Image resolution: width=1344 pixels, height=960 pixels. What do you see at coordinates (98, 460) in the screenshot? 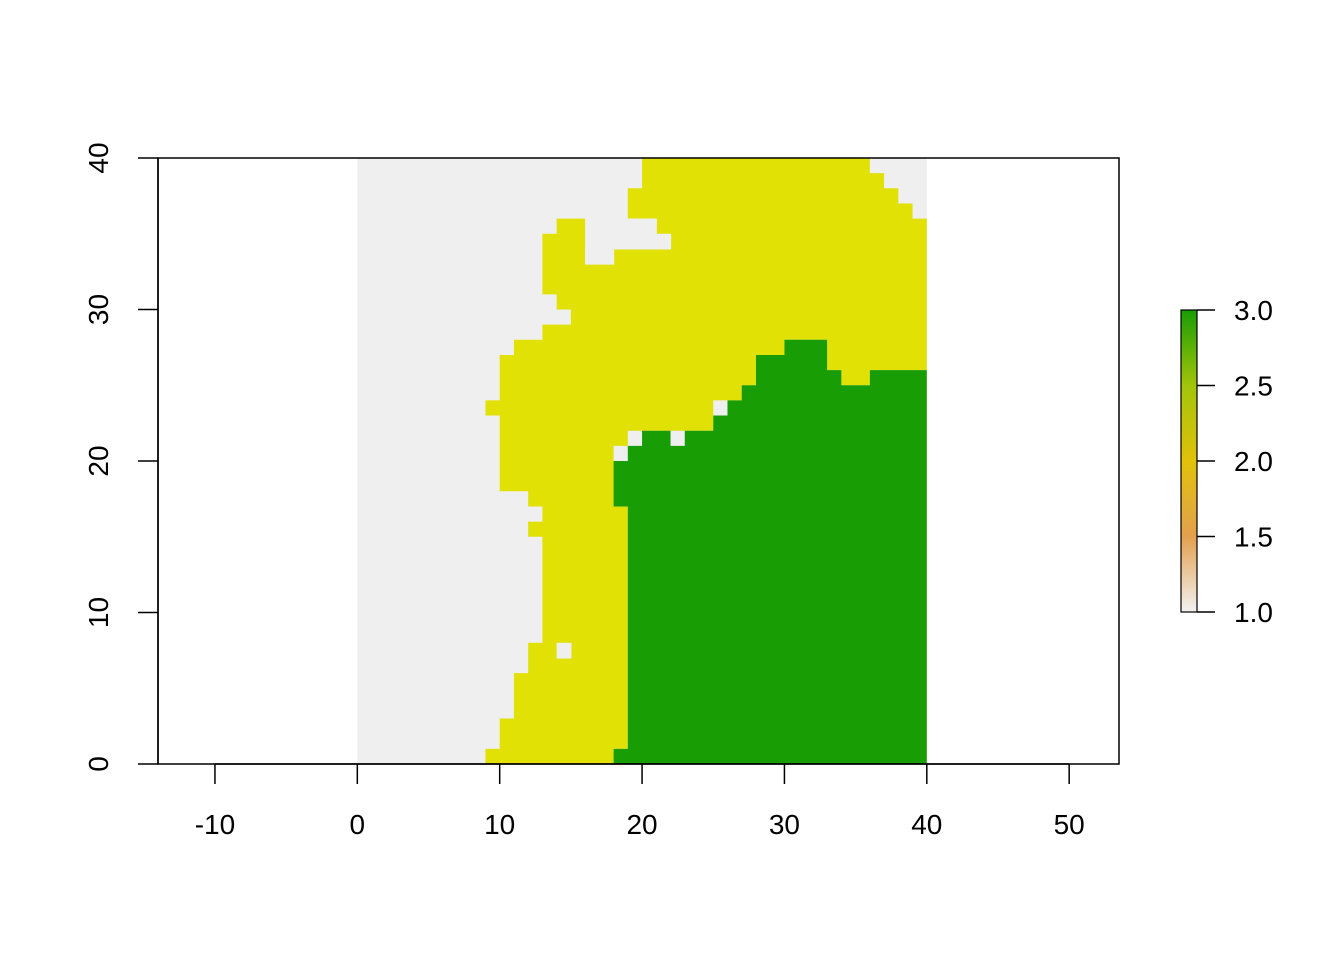
I see `y-tick-label: 20` at bounding box center [98, 460].